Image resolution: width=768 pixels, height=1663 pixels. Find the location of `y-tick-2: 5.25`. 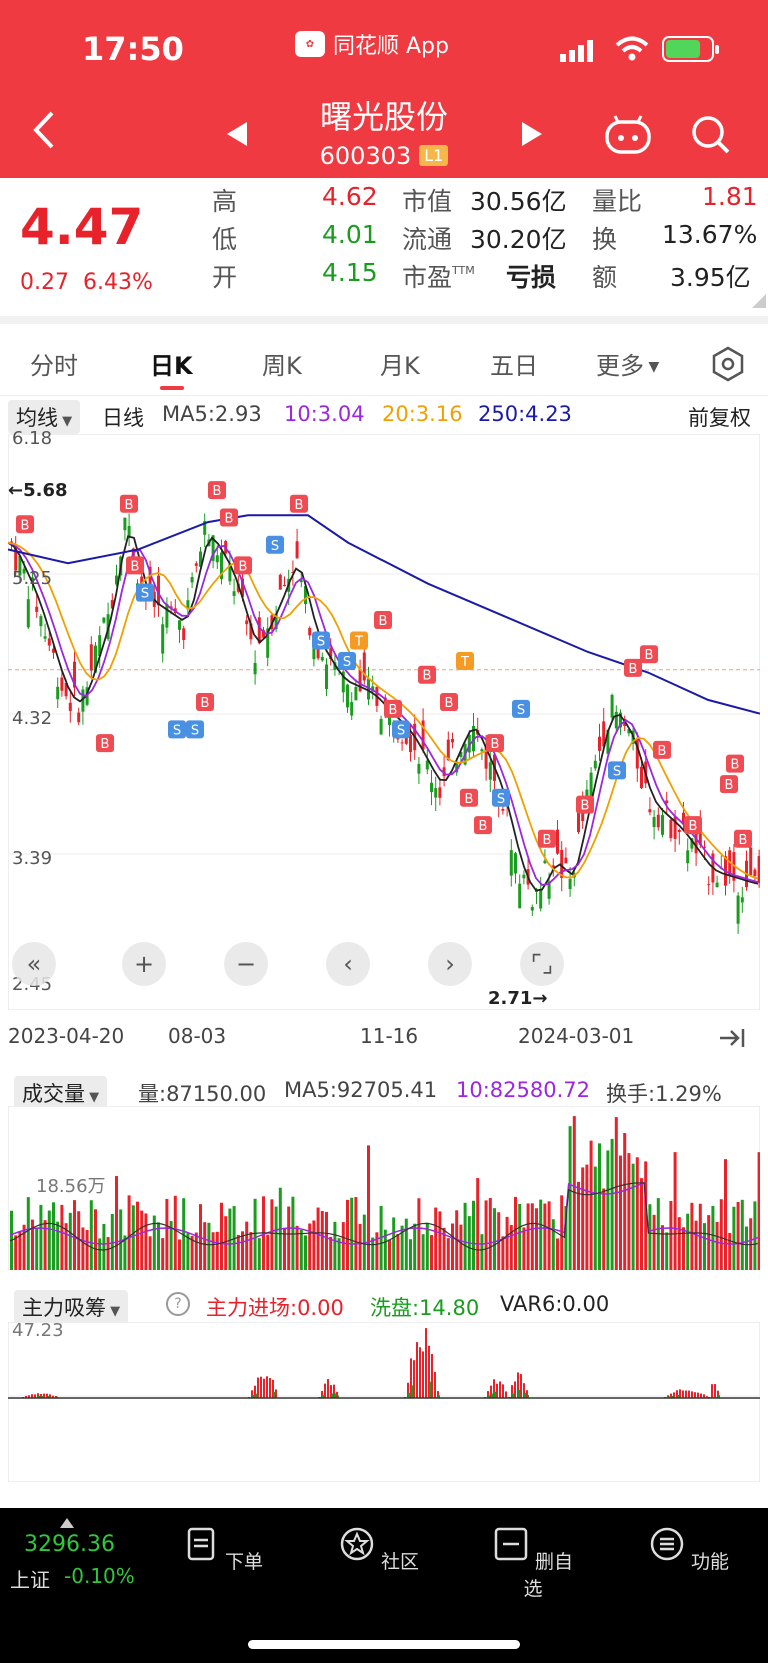

y-tick-2: 5.25 is located at coordinates (32, 578).